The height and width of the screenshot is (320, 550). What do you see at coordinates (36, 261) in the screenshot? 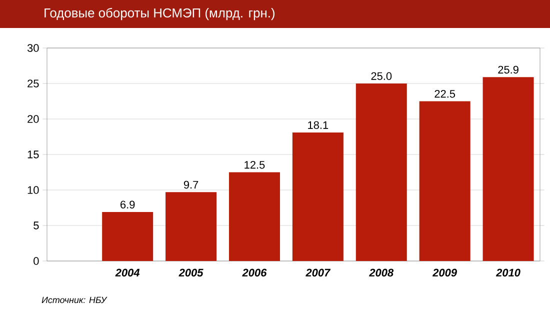
I see `y-tick-label: 0` at bounding box center [36, 261].